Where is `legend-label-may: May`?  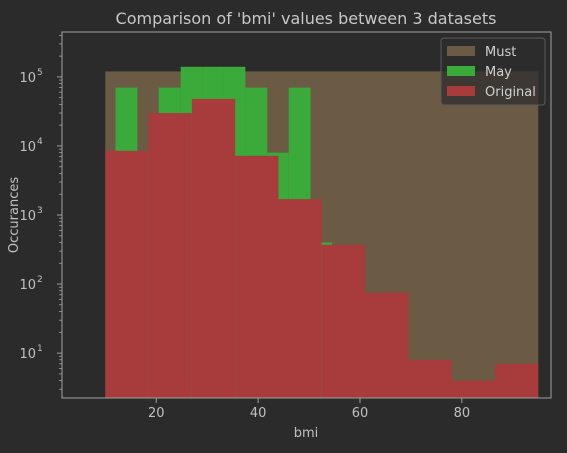 legend-label-may: May is located at coordinates (498, 72).